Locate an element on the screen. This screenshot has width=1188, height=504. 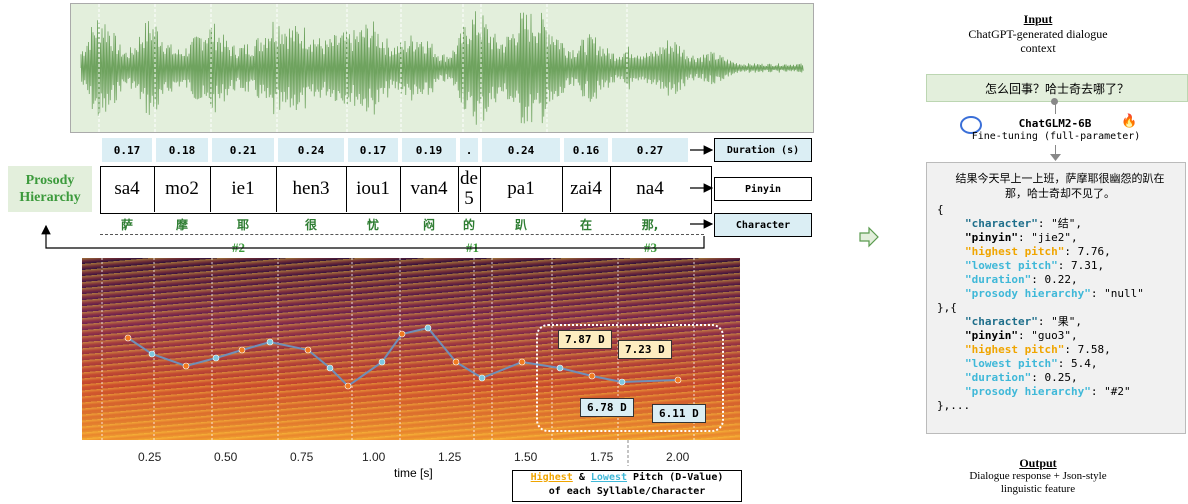
pinyin-cell: van4 is located at coordinates (429, 189).